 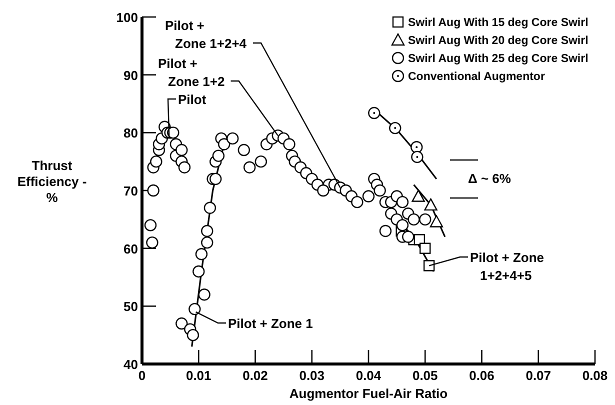 What do you see at coordinates (192, 99) in the screenshot?
I see `annotation: Pilot` at bounding box center [192, 99].